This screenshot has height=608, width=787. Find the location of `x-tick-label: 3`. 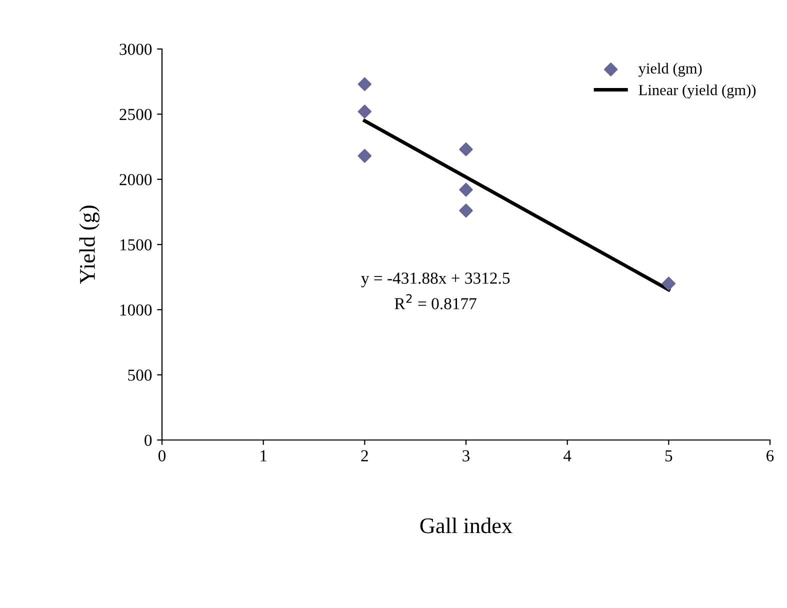

x-tick-label: 3 is located at coordinates (466, 456).